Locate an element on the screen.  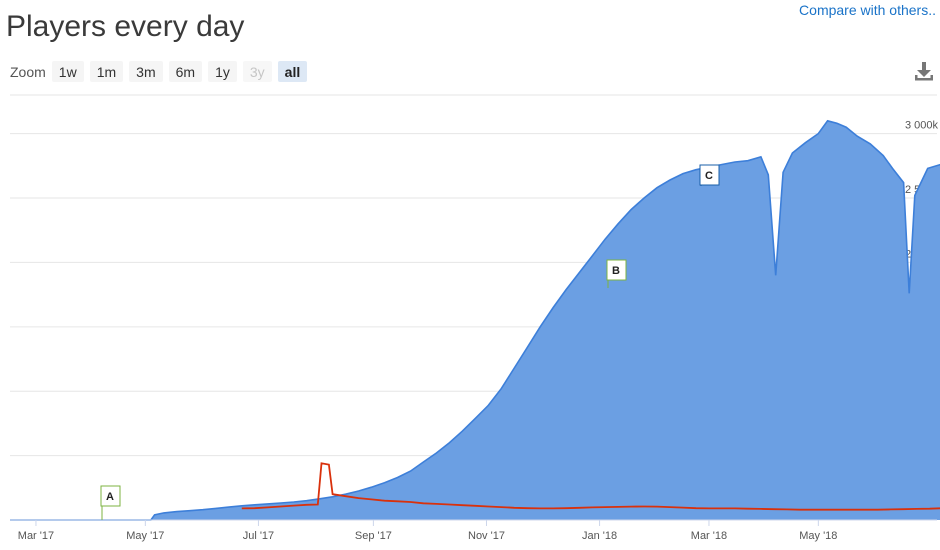
y-tick-label: 3 000k is located at coordinates (922, 126).